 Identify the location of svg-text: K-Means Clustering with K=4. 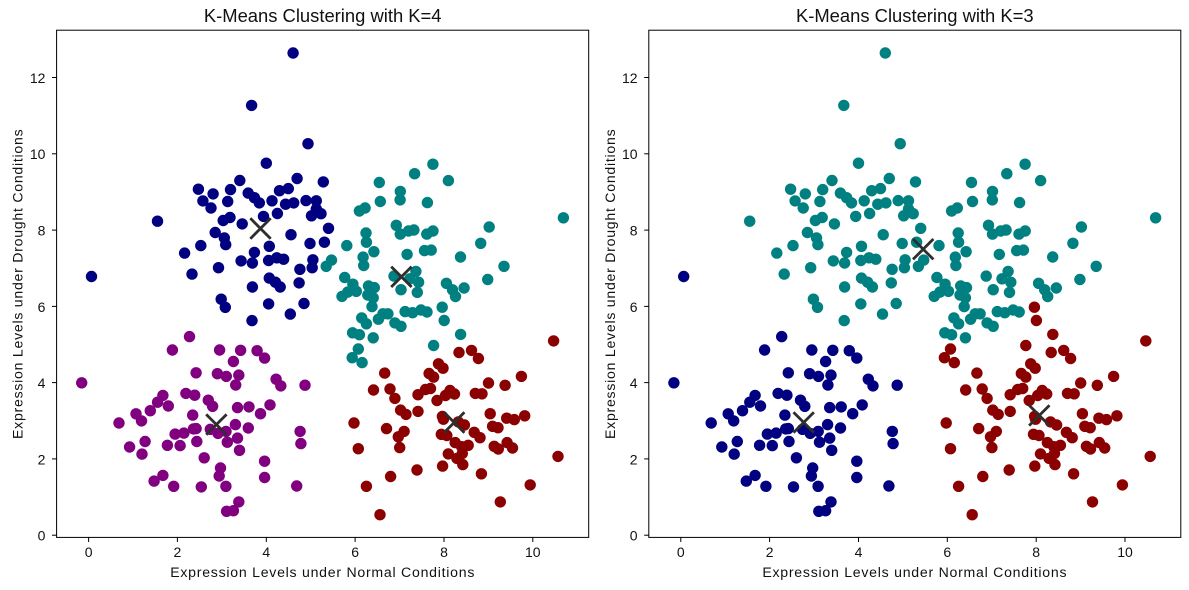
(323, 15).